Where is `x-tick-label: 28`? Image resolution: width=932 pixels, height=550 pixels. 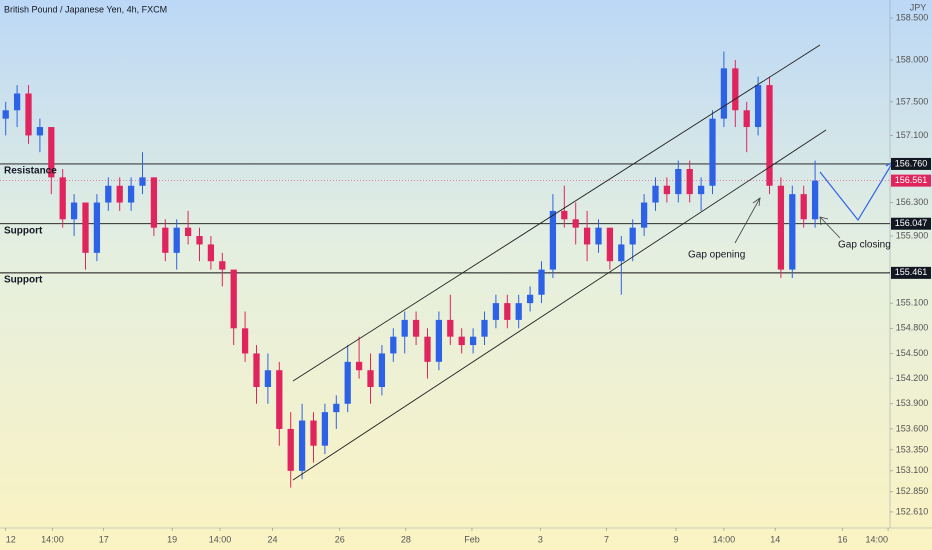 x-tick-label: 28 is located at coordinates (406, 539).